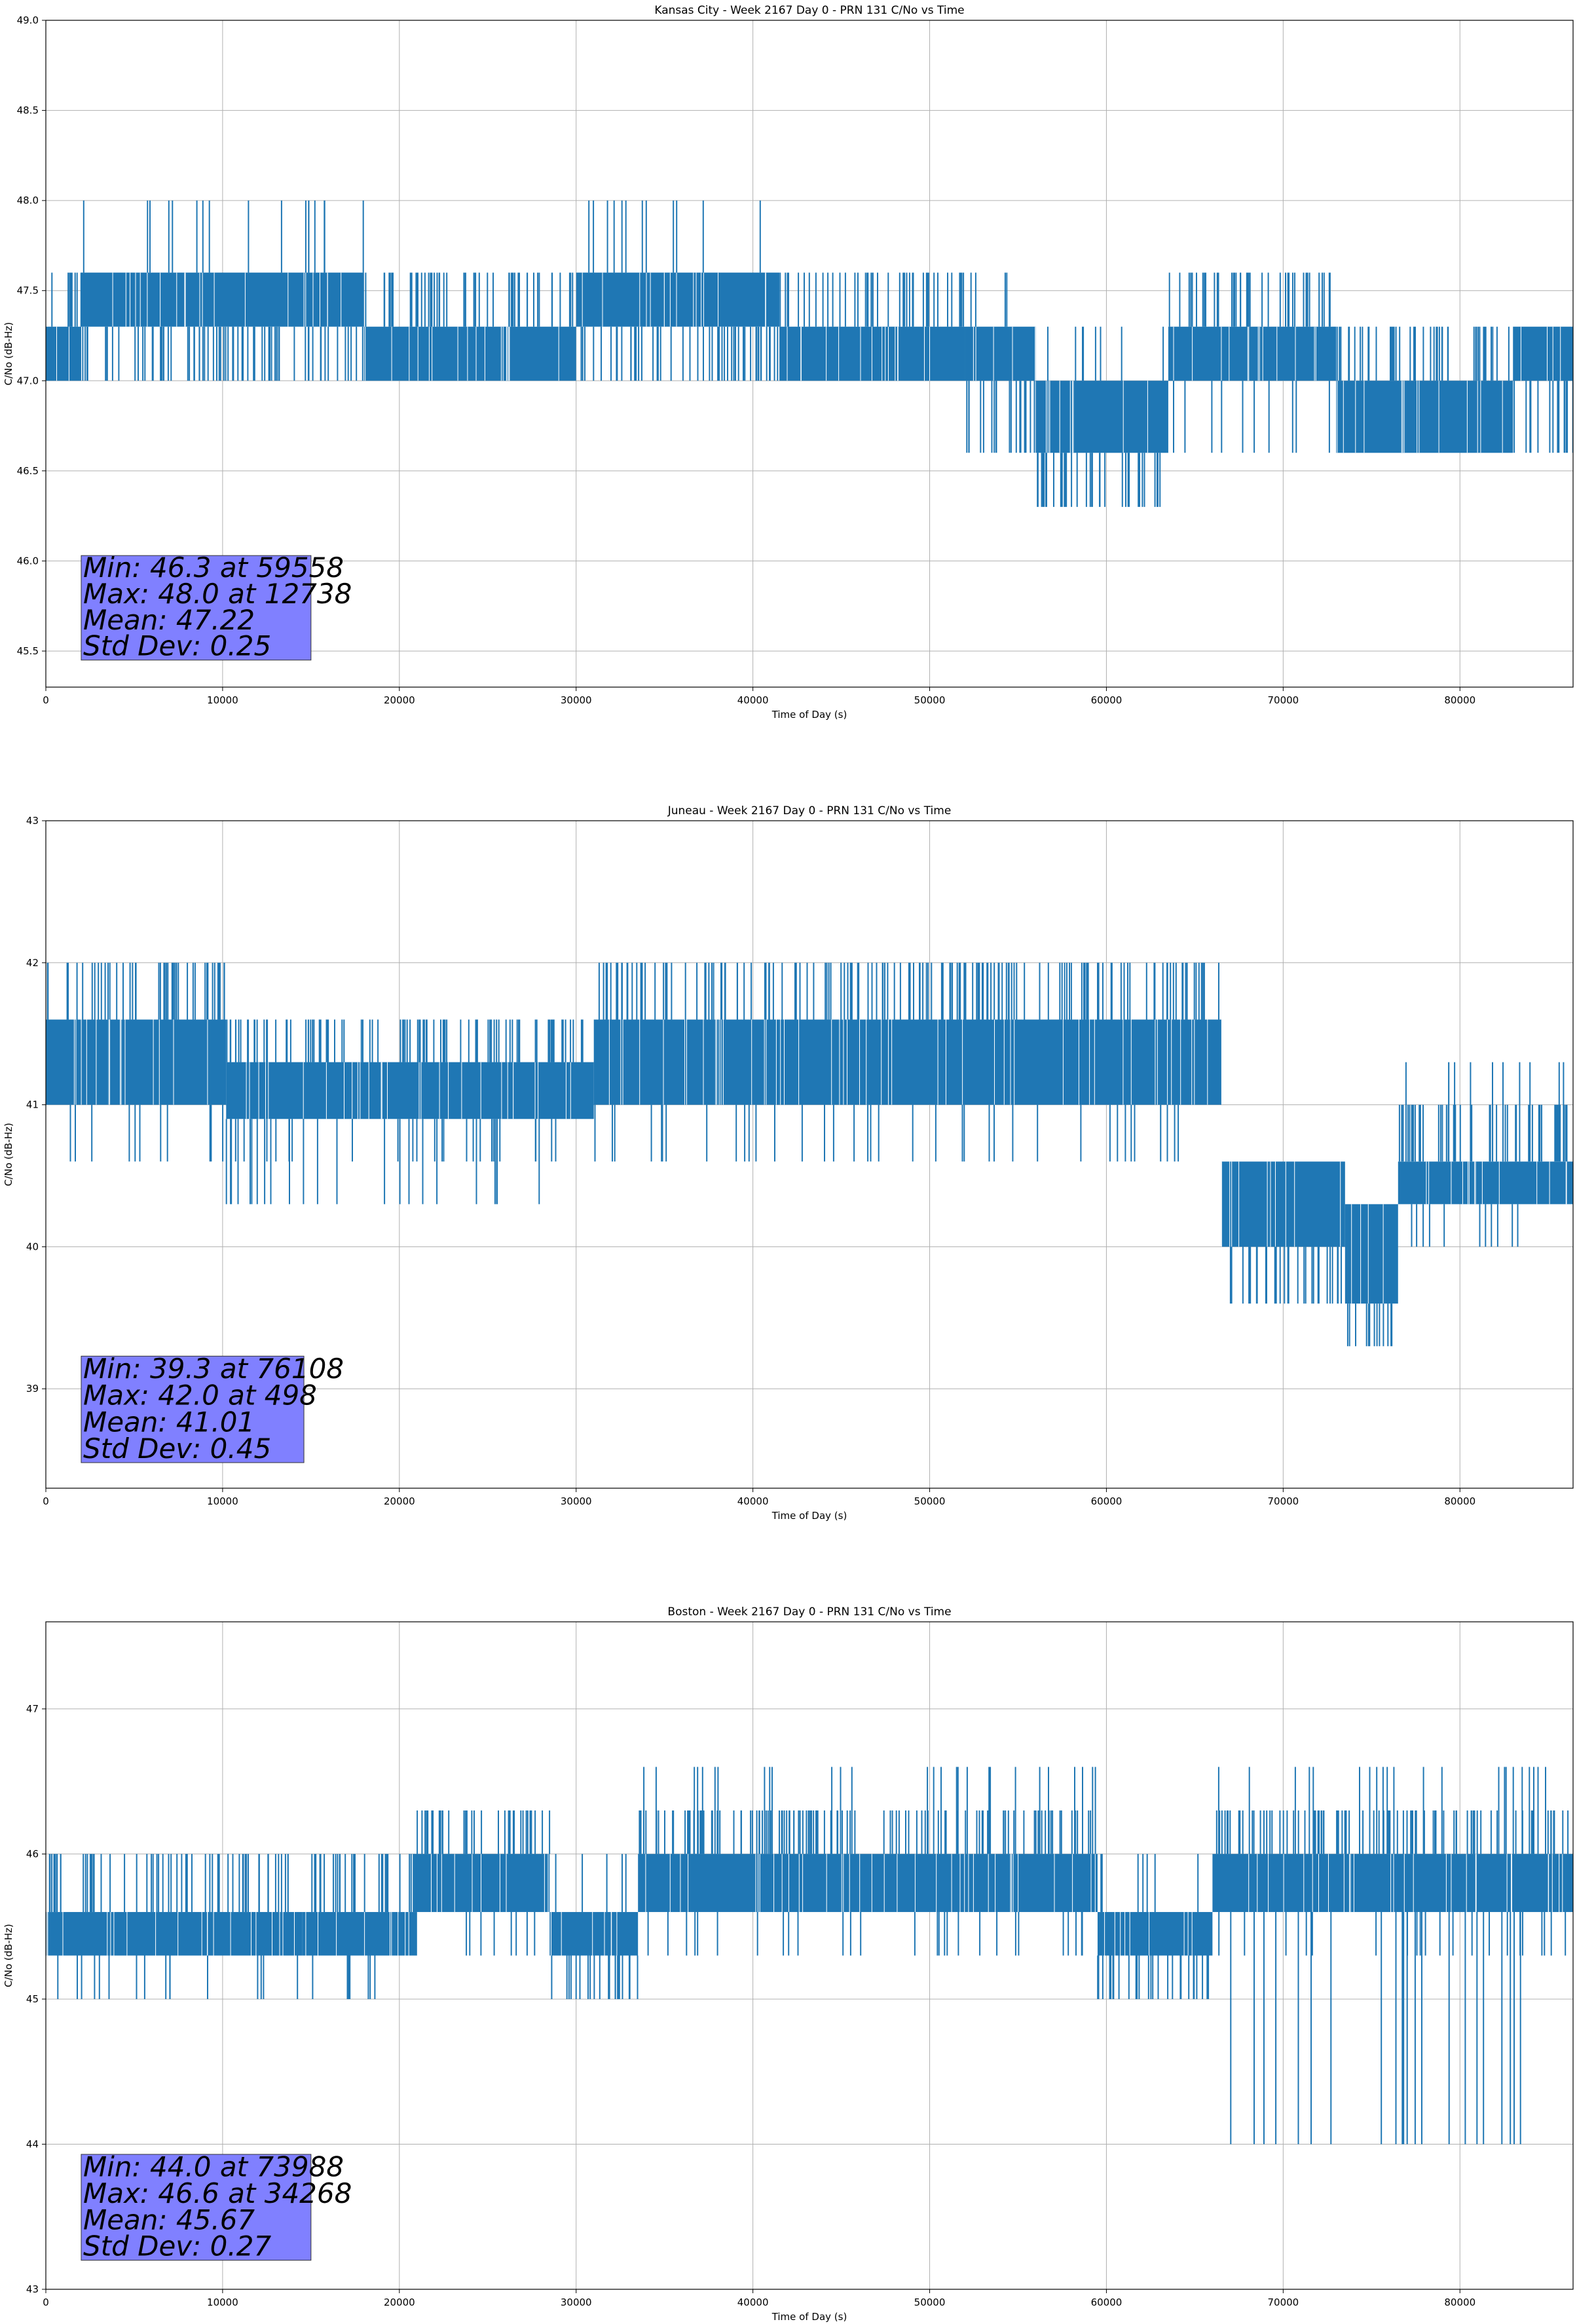 The width and height of the screenshot is (1577, 2324). I want to click on y-tick-label: 48.5, so click(28, 111).